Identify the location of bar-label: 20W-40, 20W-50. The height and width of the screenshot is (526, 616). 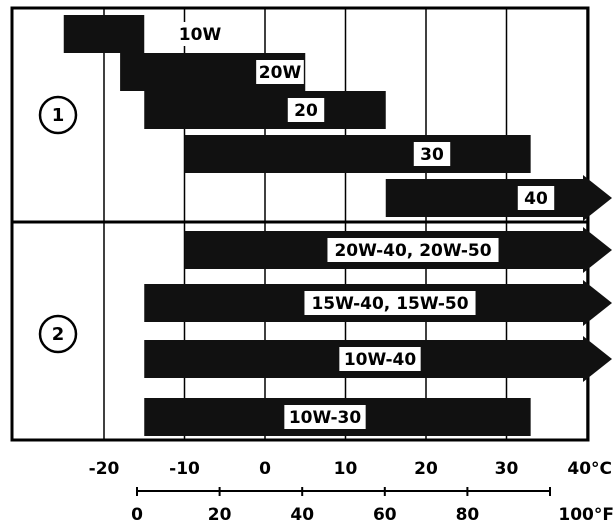
(412, 251).